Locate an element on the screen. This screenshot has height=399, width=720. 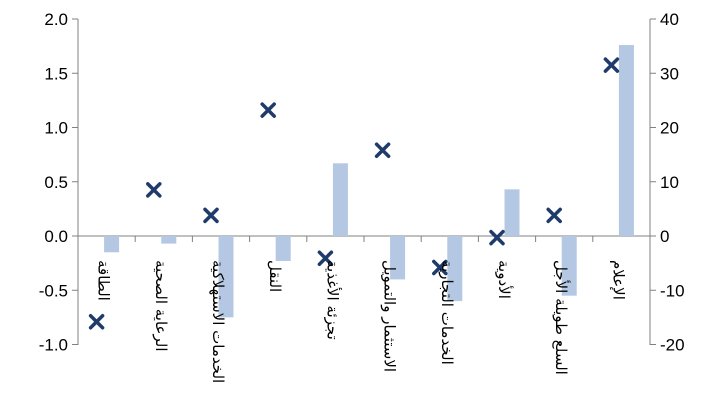
category-label: الإعلام is located at coordinates (618, 280).